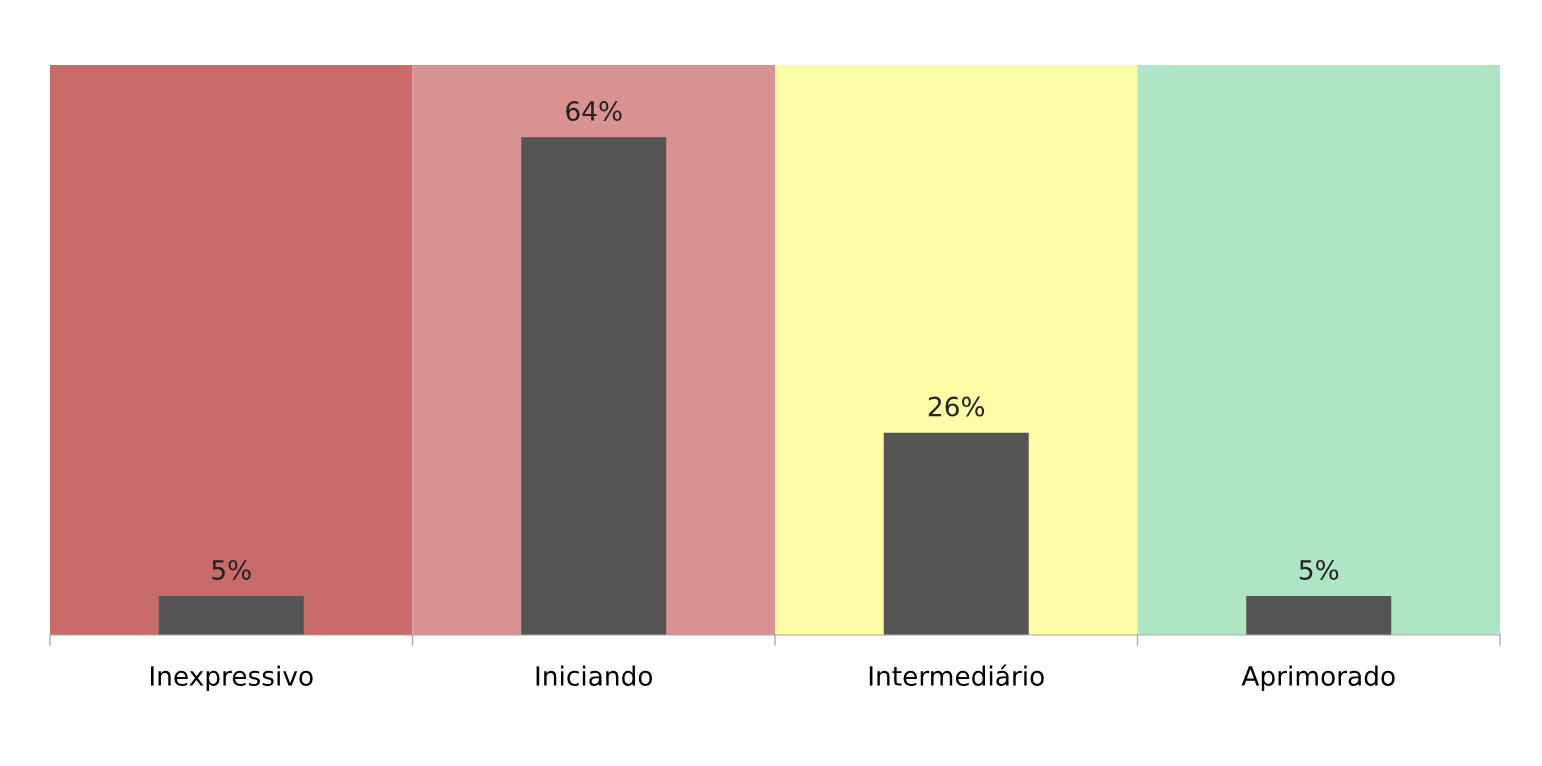 This screenshot has width=1542, height=766. I want to click on x-tick-label: Iniciando, so click(594, 675).